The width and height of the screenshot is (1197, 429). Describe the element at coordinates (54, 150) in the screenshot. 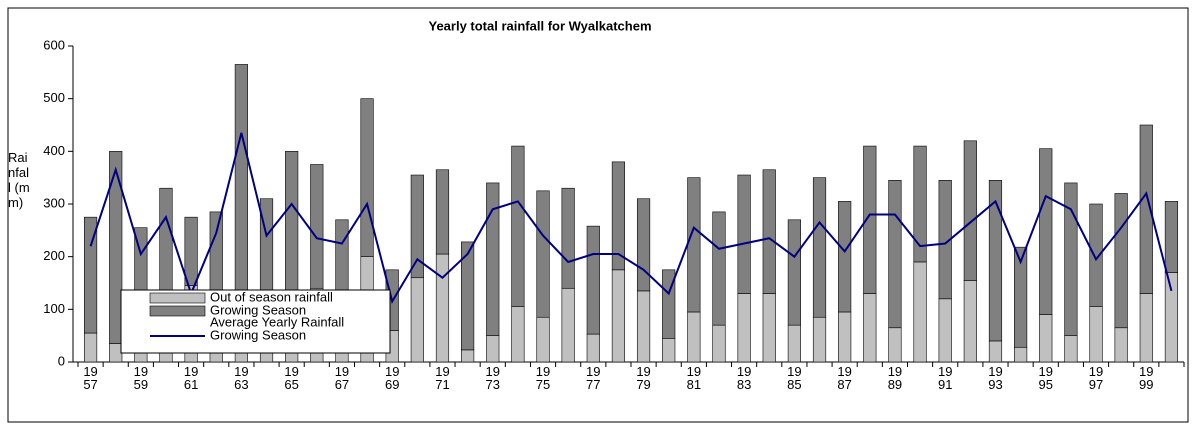

I see `y-tick-label: 400` at that location.